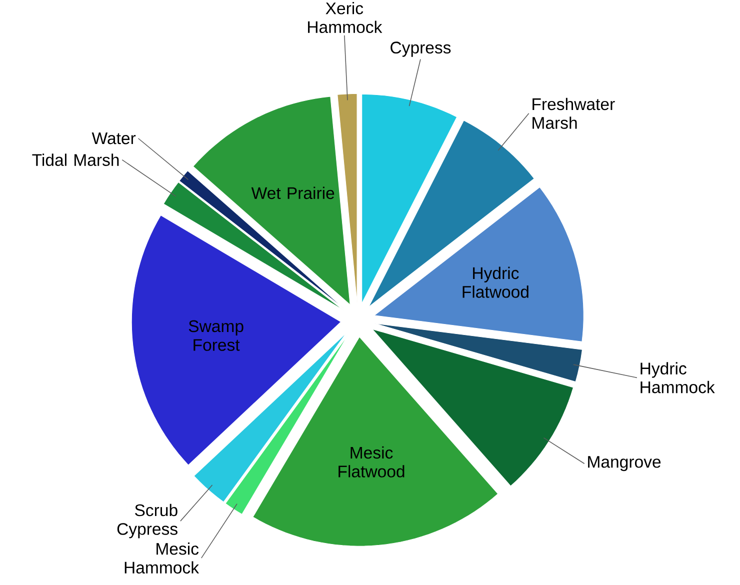  I want to click on slice-label: Freshwater Marsh, so click(573, 113).